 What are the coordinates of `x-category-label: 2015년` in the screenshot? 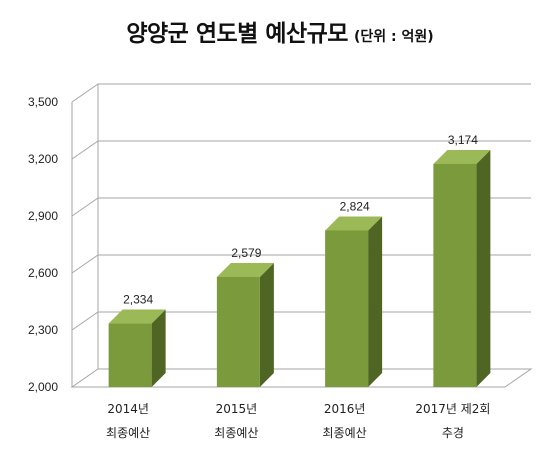 It's located at (237, 409).